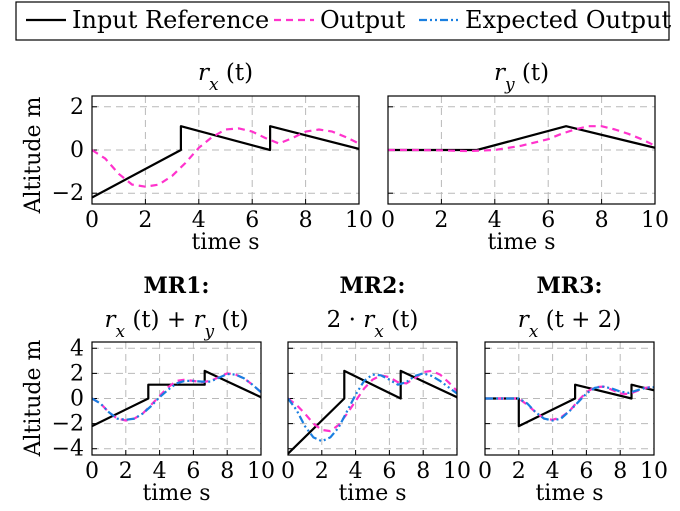 The width and height of the screenshot is (680, 511). I want to click on subplot-mr3: 0 2 4 6 8 10 time s rx (t + 2) MR3:, so click(573, 389).